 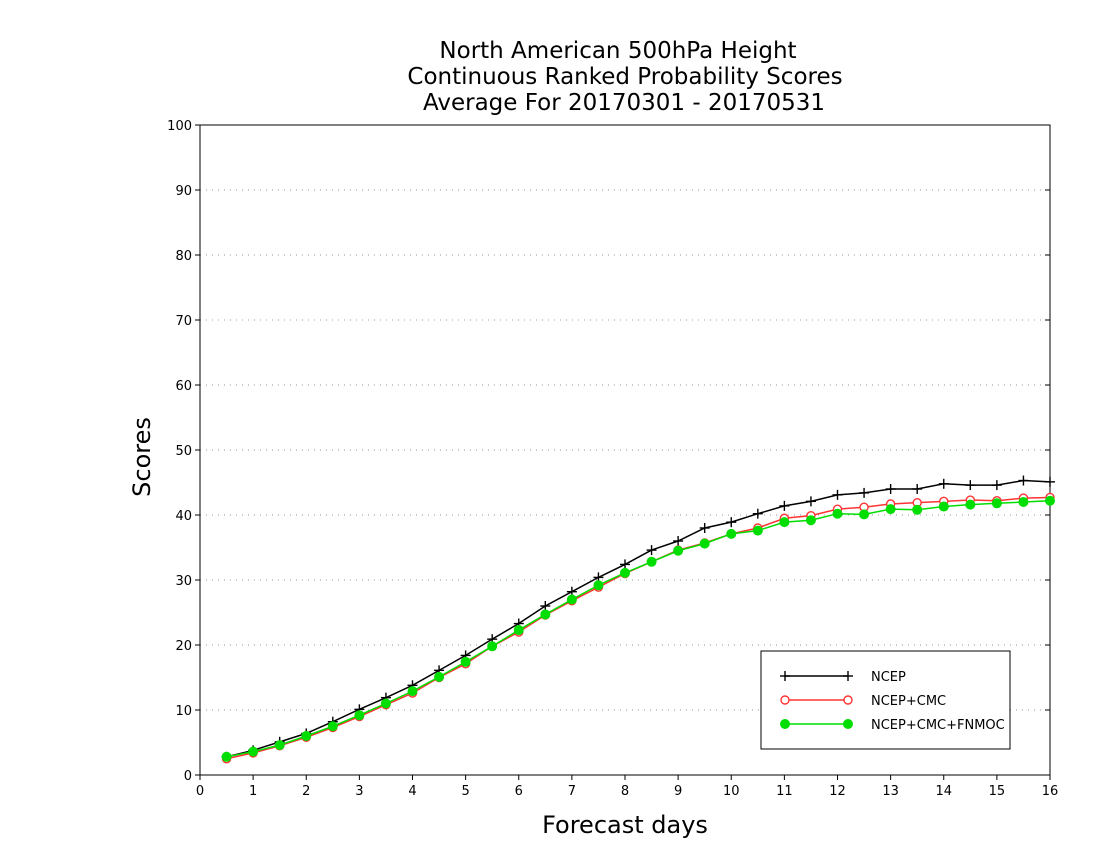 I want to click on y-tick-label-100: 100, so click(x=179, y=126).